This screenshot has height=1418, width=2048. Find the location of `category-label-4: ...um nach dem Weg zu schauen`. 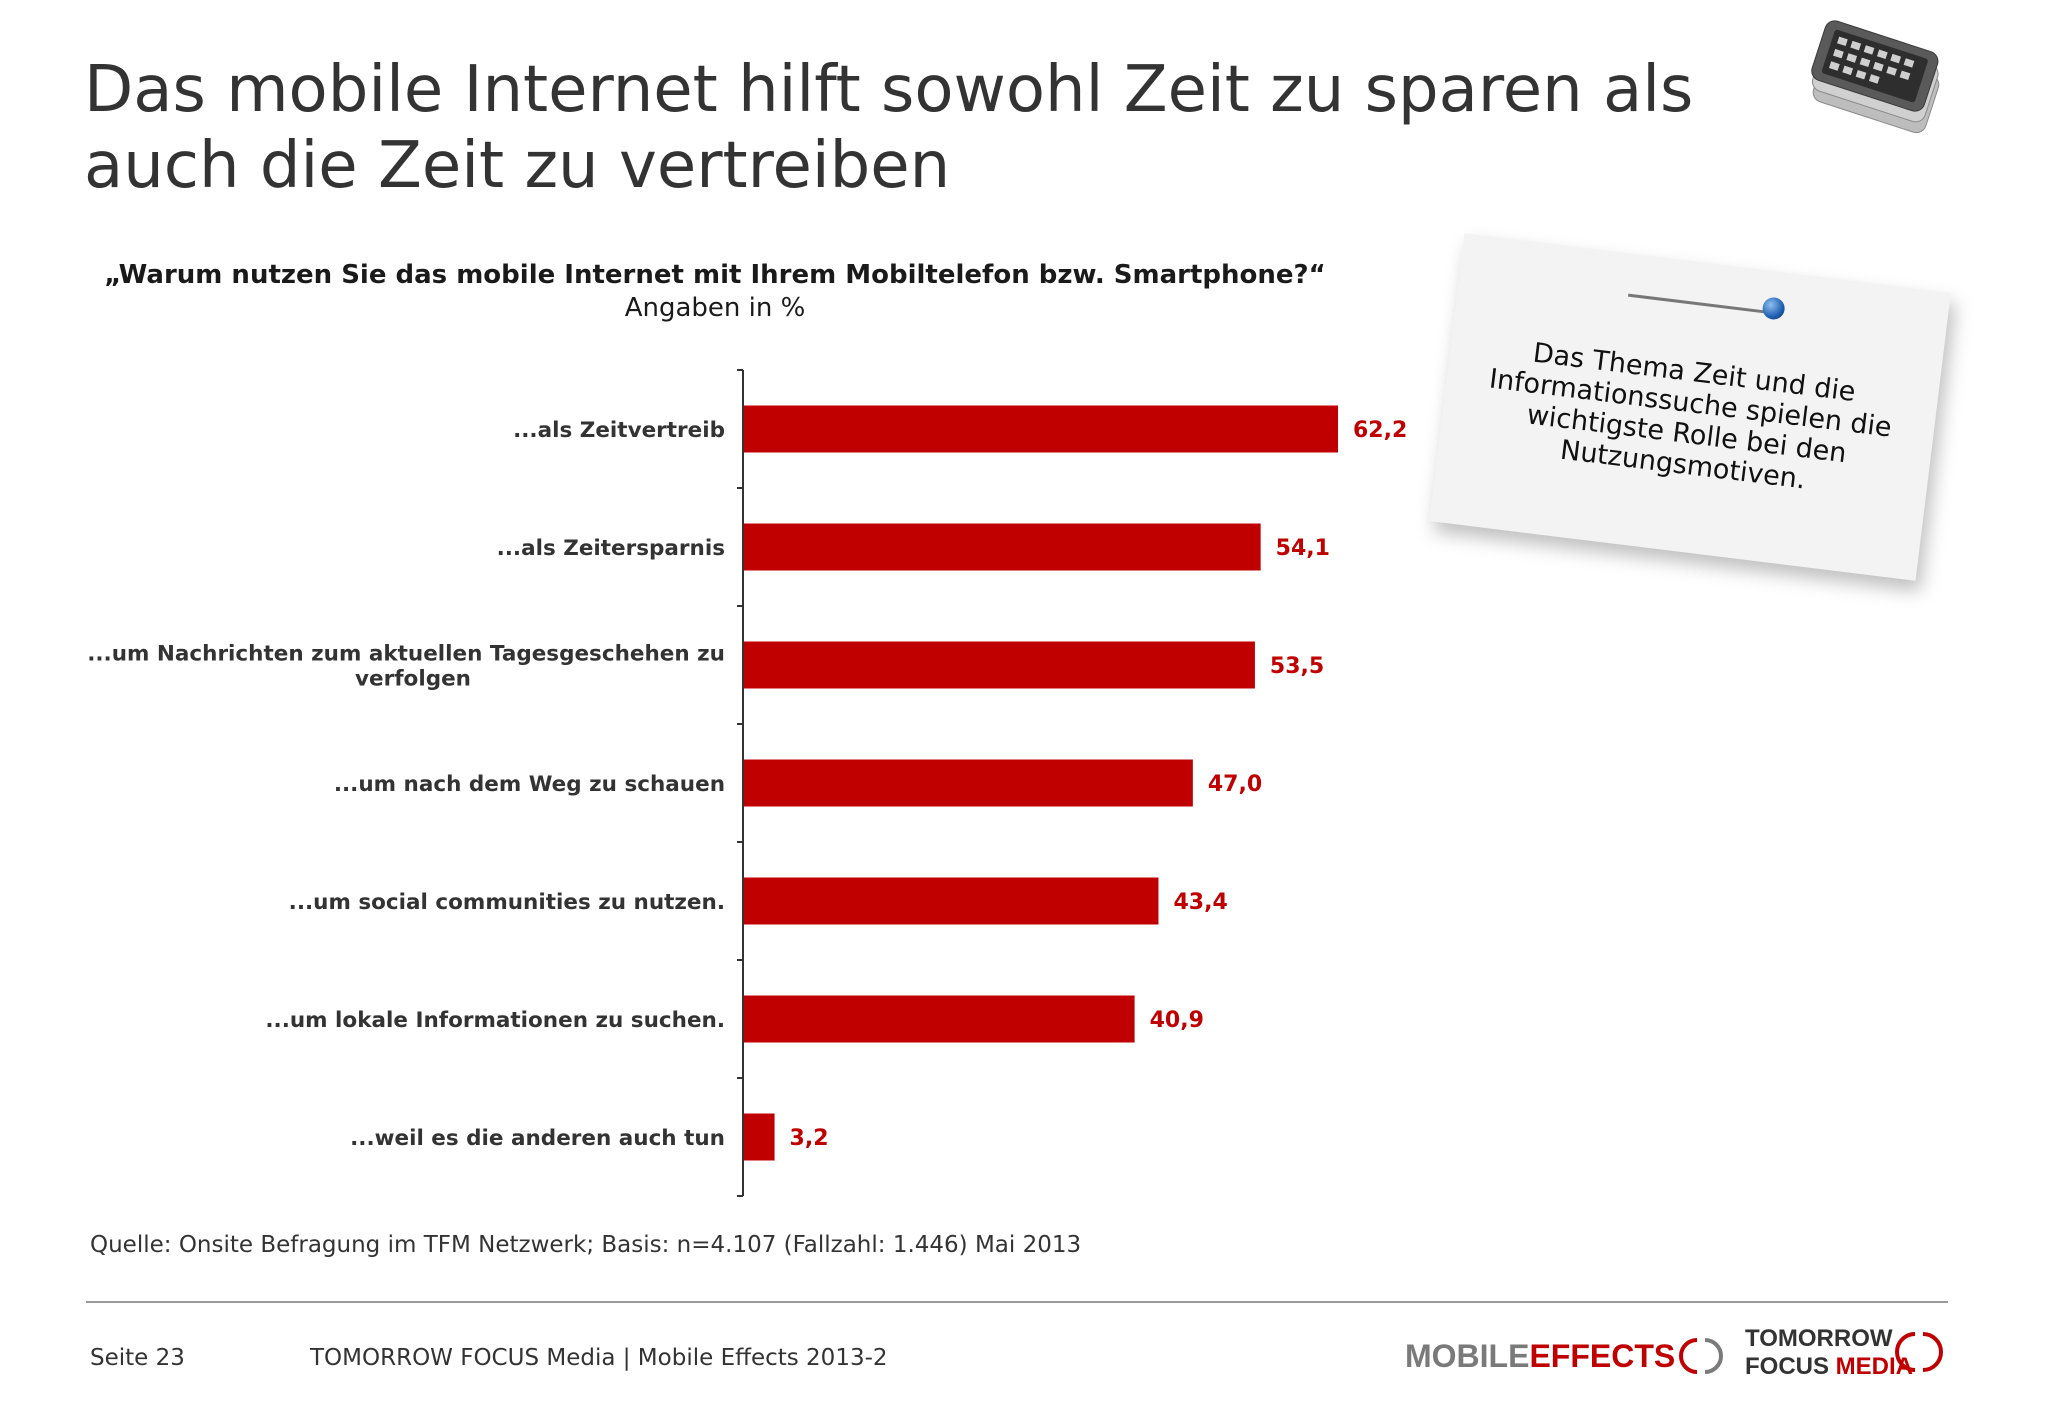

category-label-4: ...um nach dem Weg zu schauen is located at coordinates (529, 784).